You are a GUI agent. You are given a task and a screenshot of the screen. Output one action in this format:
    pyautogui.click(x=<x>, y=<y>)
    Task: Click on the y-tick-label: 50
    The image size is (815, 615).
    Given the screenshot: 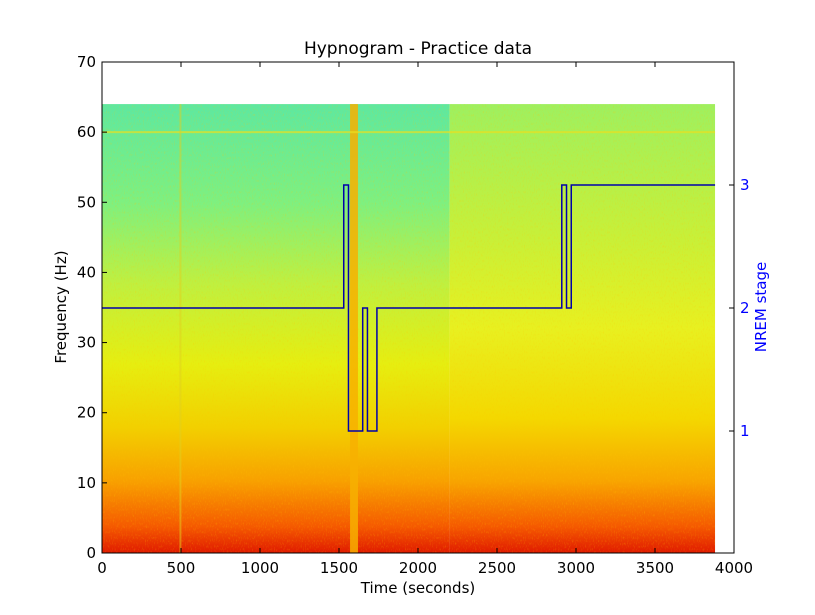 What is the action you would take?
    pyautogui.click(x=86, y=202)
    